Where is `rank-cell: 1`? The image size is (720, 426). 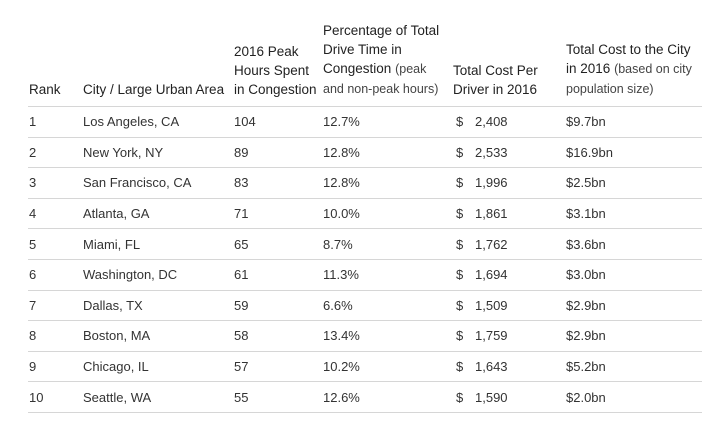
rank-cell: 1 is located at coordinates (33, 122).